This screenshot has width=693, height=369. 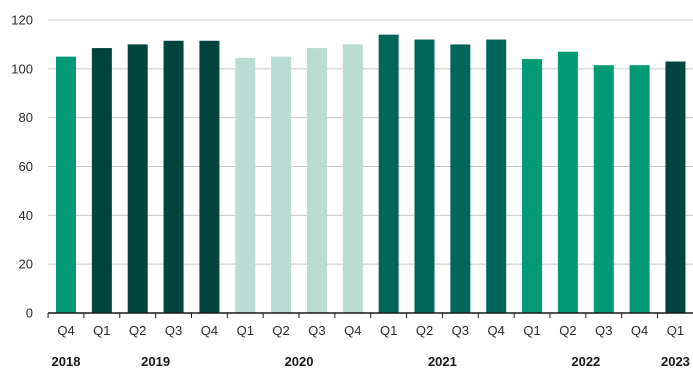 What do you see at coordinates (26, 264) in the screenshot?
I see `y-tick-label: 20` at bounding box center [26, 264].